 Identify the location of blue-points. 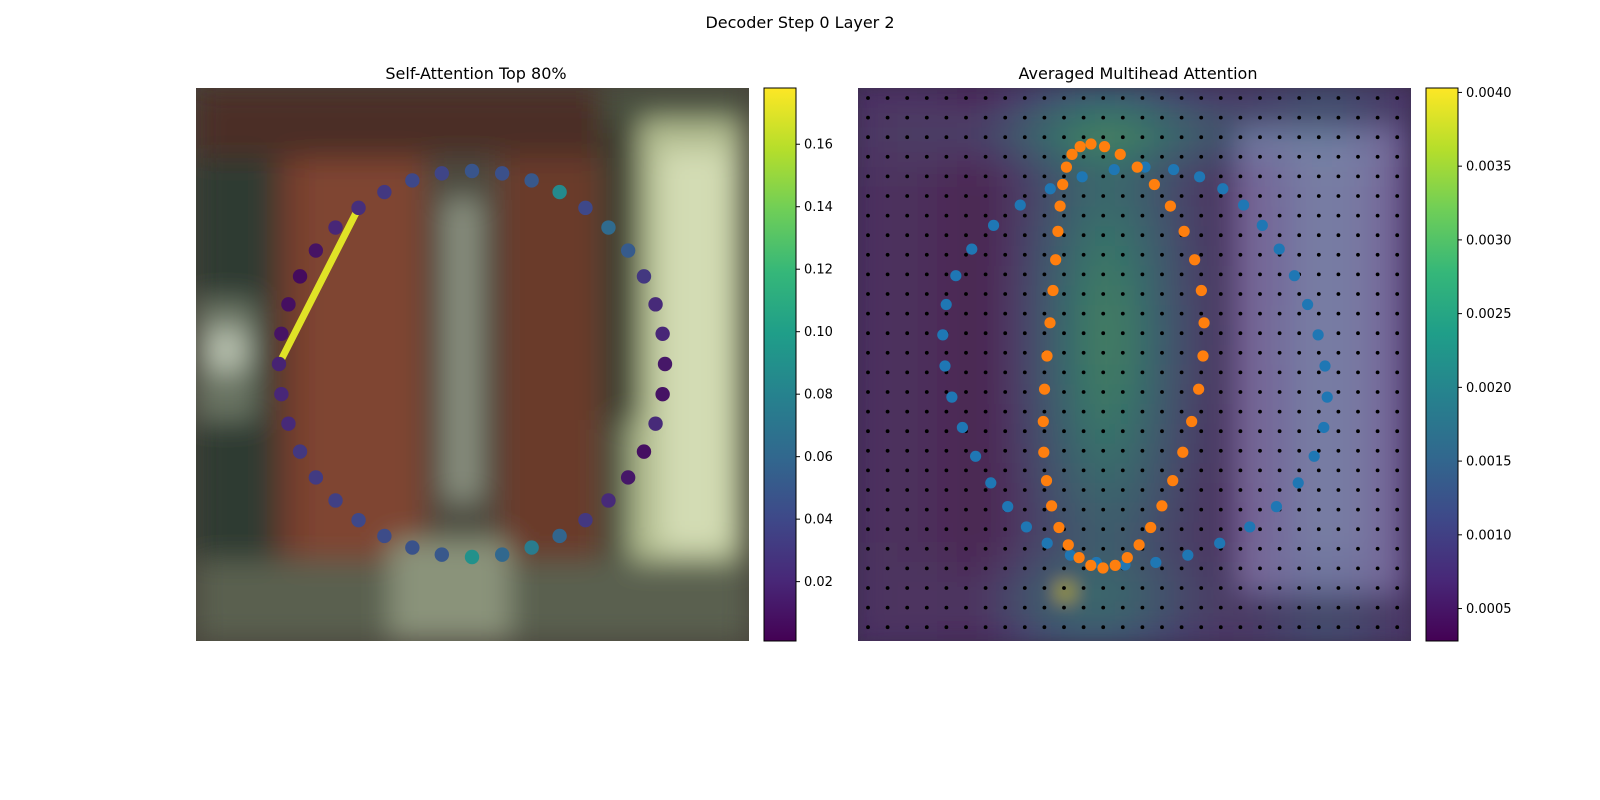
(1135, 366).